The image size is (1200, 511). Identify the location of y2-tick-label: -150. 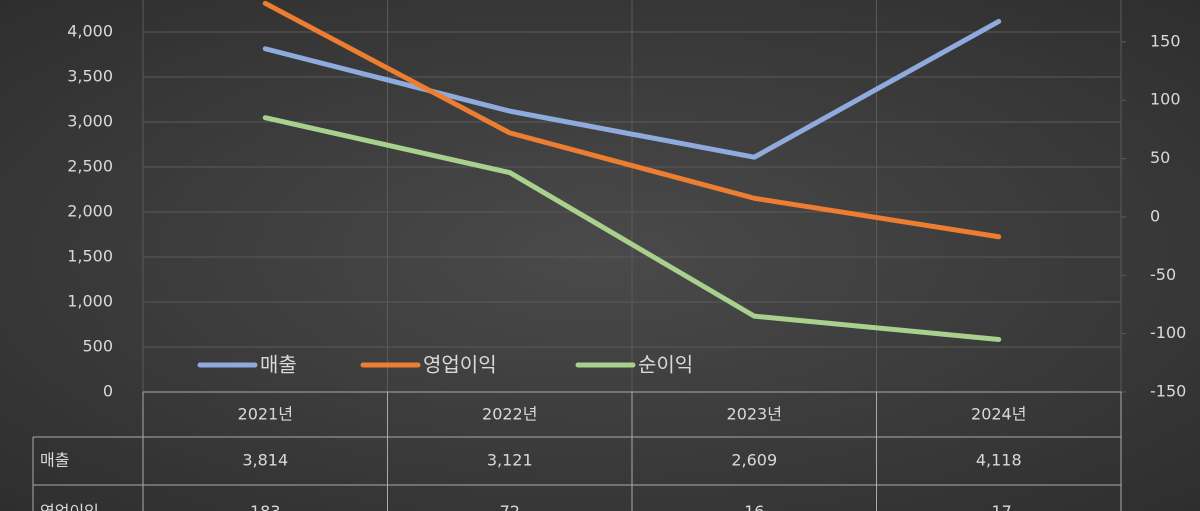
(1168, 391).